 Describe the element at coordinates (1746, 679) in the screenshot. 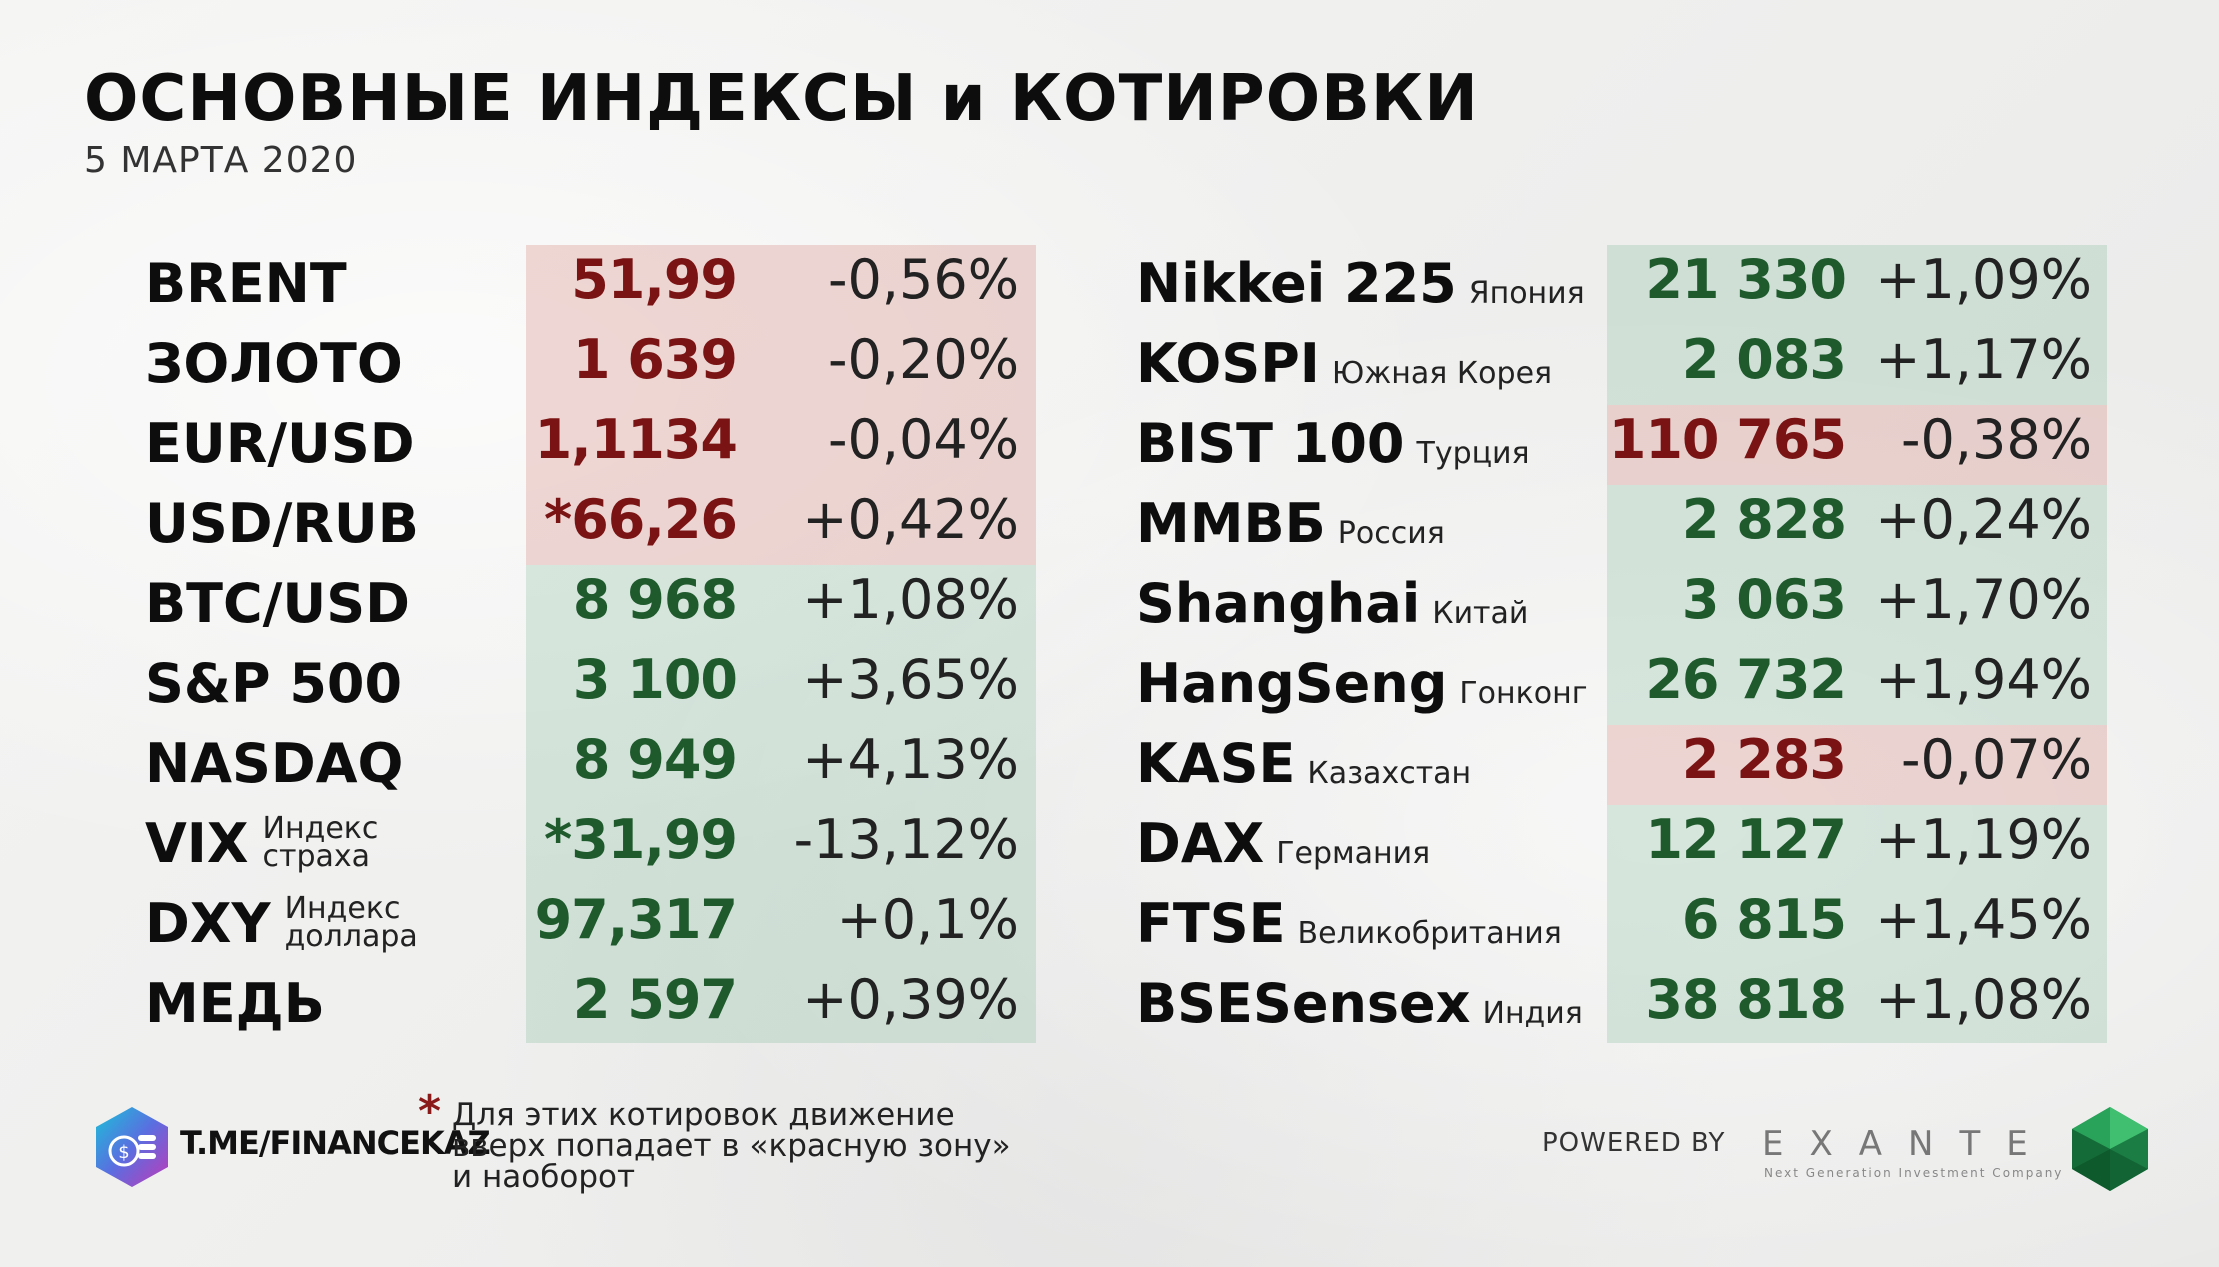

I see `quote-value: 26 732` at that location.